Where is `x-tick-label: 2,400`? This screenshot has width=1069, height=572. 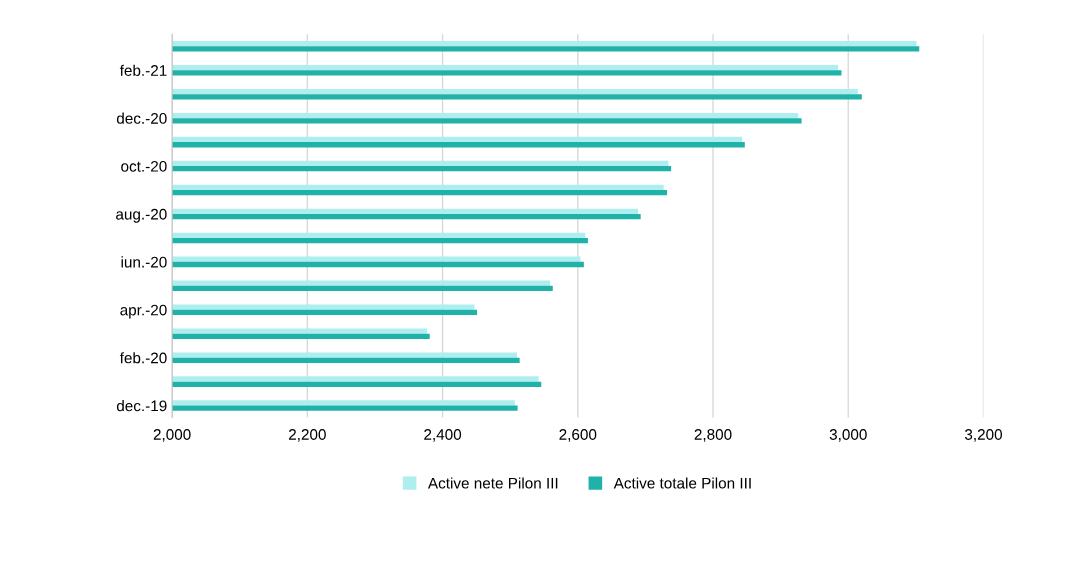 x-tick-label: 2,400 is located at coordinates (443, 435).